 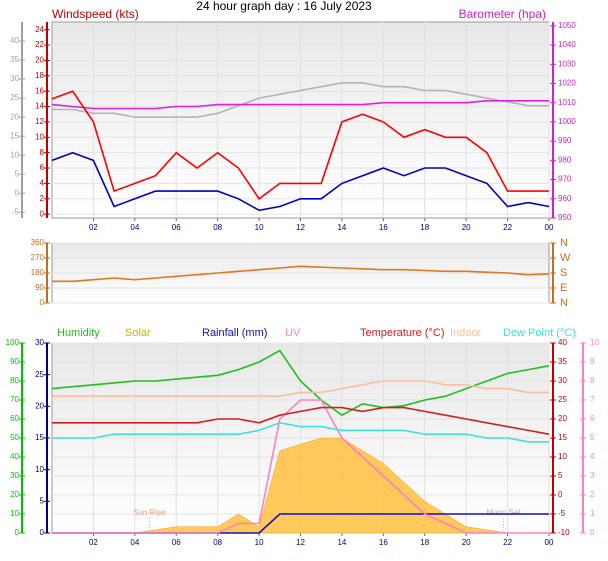 What do you see at coordinates (39, 106) in the screenshot?
I see `y-tick-label: 14` at bounding box center [39, 106].